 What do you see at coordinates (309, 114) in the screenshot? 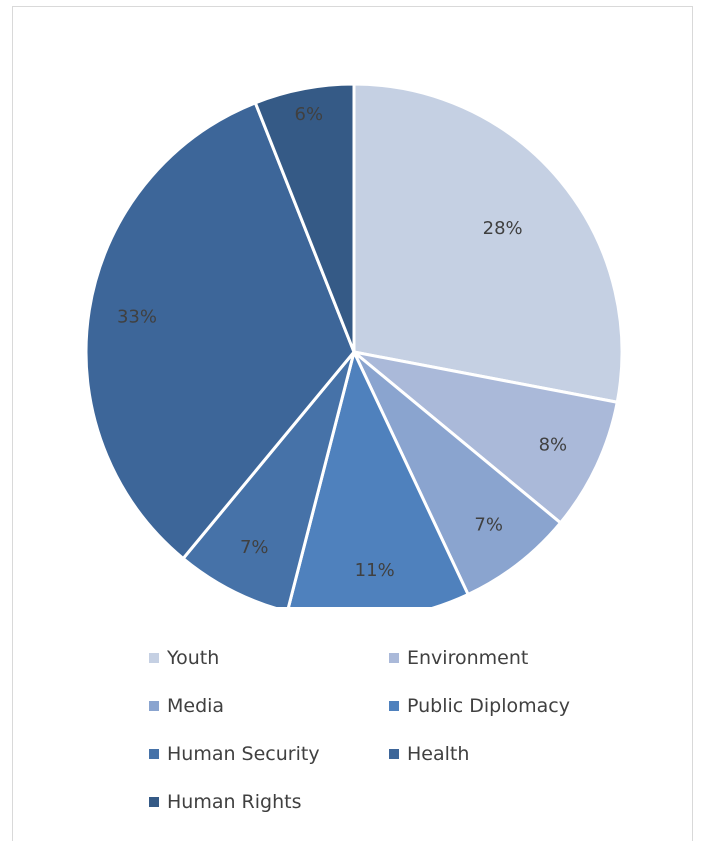
I see `data-label-human-rights: 6%` at bounding box center [309, 114].